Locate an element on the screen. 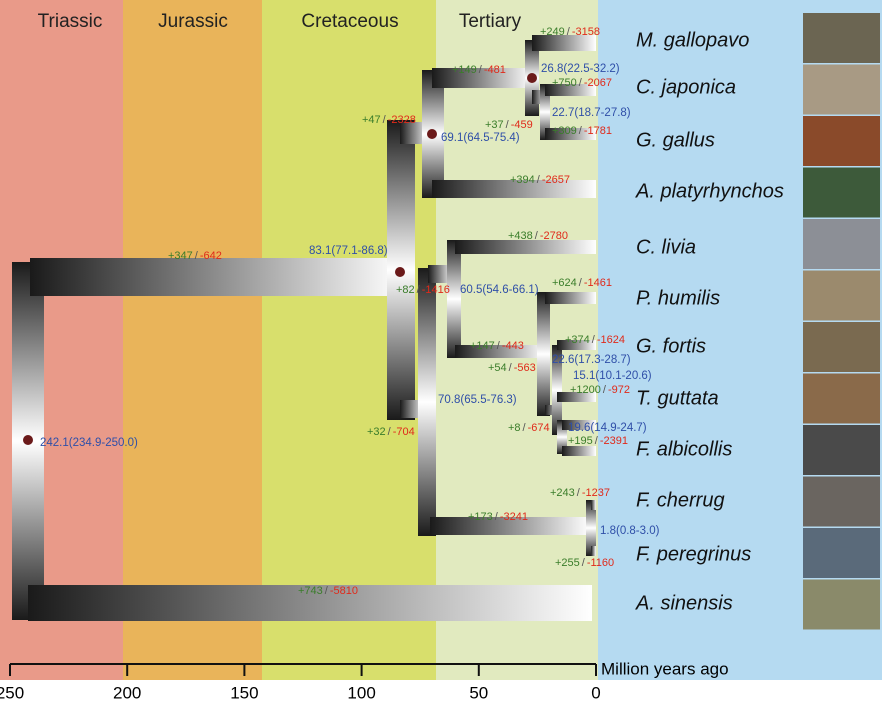  gene-gain: +309 is located at coordinates (564, 131).